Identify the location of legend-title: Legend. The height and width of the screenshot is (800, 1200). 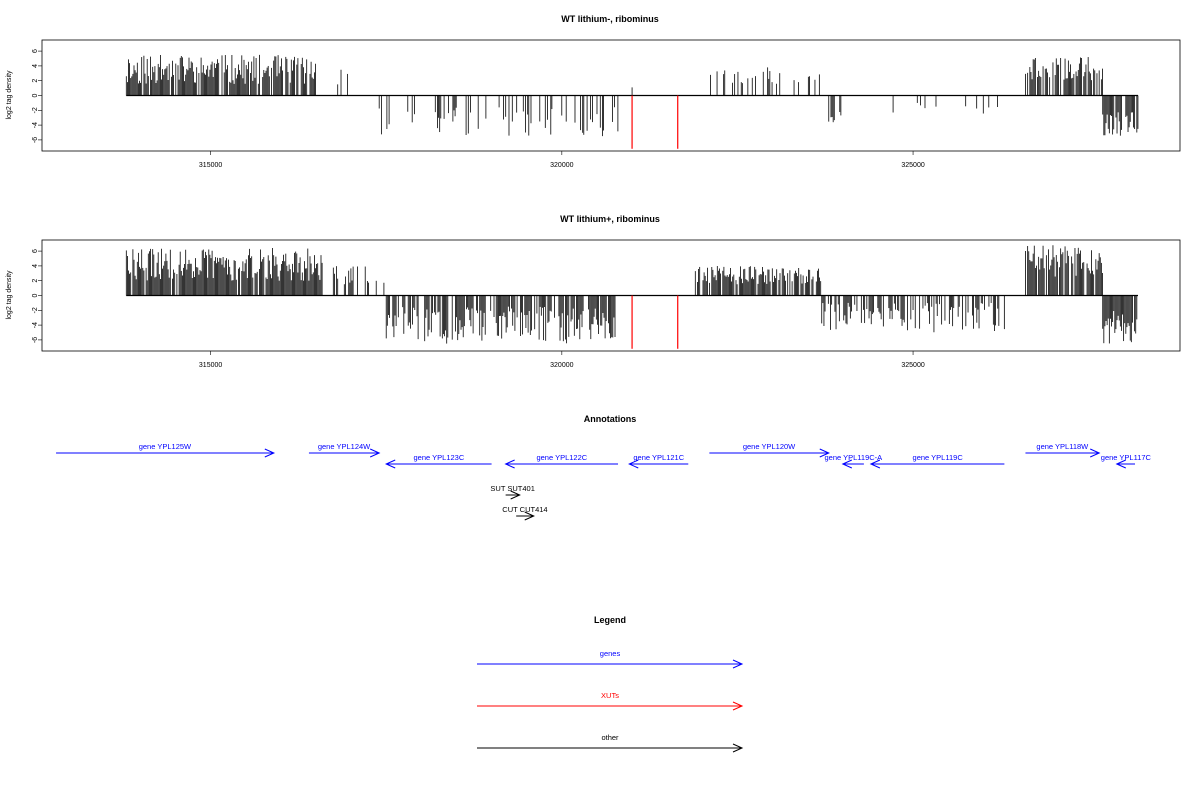
(610, 620).